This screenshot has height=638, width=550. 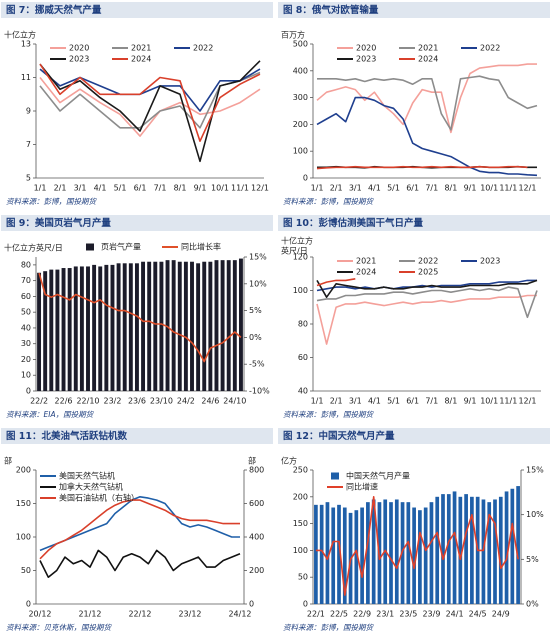 What do you see at coordinates (257, 364) in the screenshot?
I see `y2-tick-label: -5%` at bounding box center [257, 364].